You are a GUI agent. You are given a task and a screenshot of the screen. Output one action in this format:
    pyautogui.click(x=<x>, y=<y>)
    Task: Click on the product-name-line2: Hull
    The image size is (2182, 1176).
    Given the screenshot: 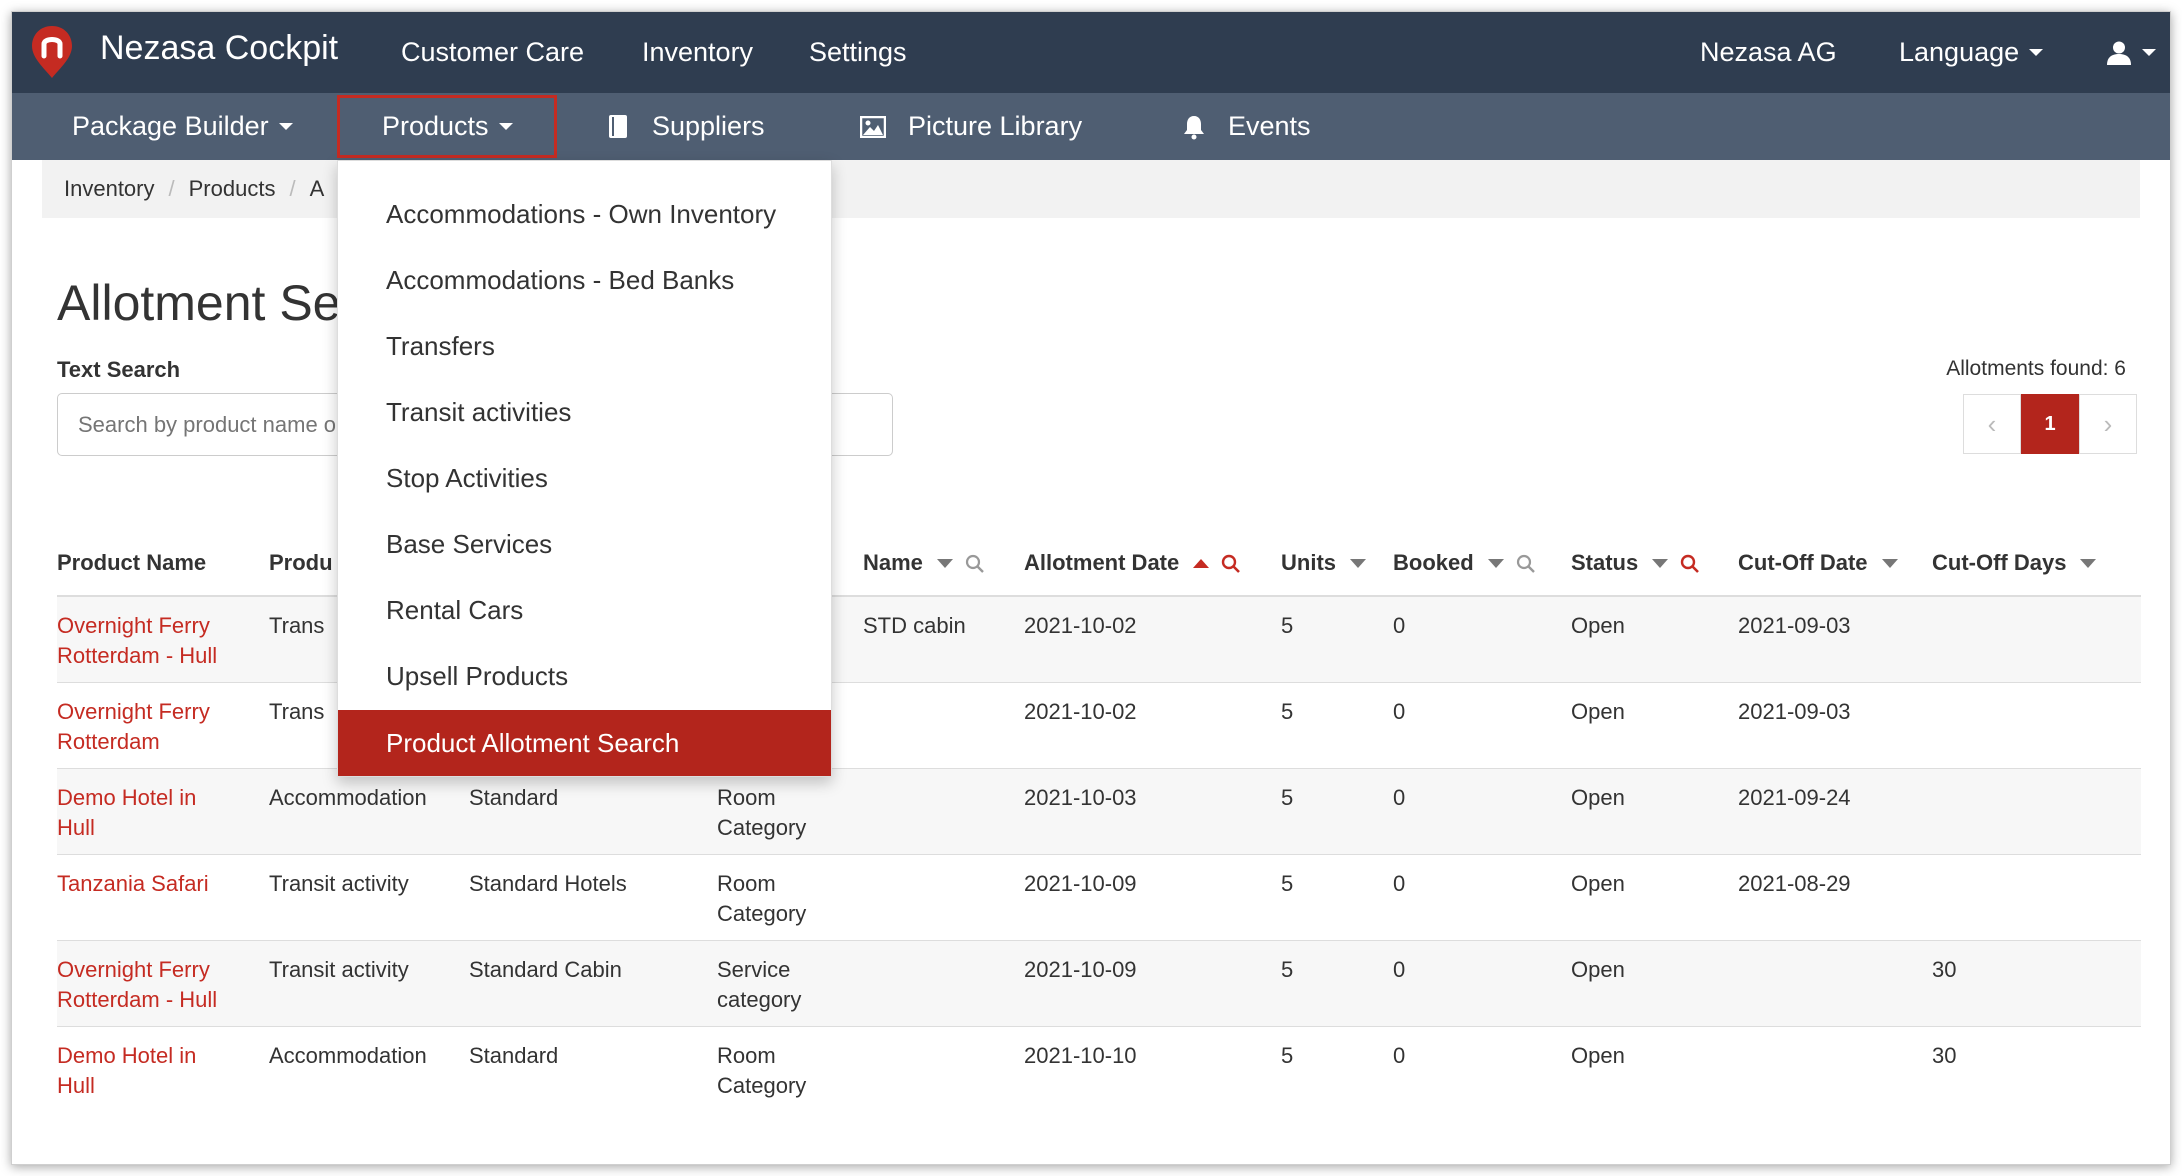 What is the action you would take?
    pyautogui.click(x=76, y=827)
    